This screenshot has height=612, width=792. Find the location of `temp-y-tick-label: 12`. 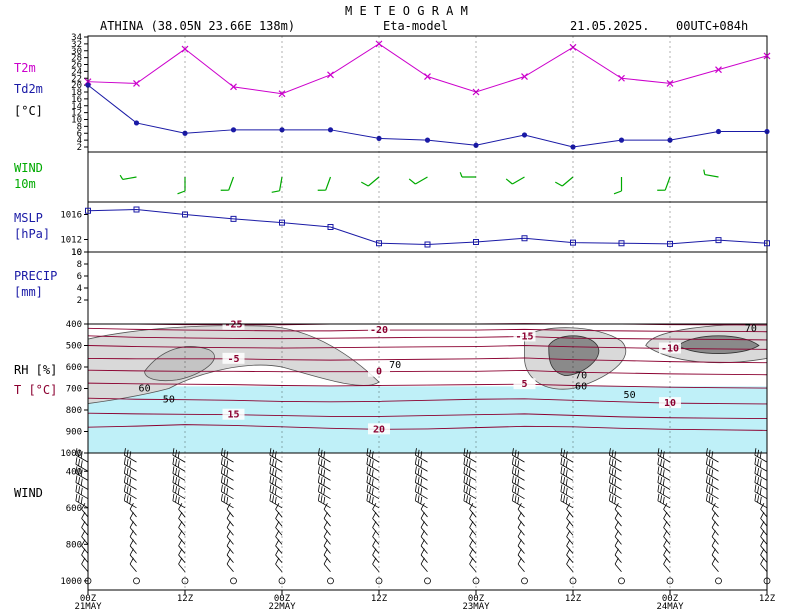

temp-y-tick-label: 12 is located at coordinates (76, 114).